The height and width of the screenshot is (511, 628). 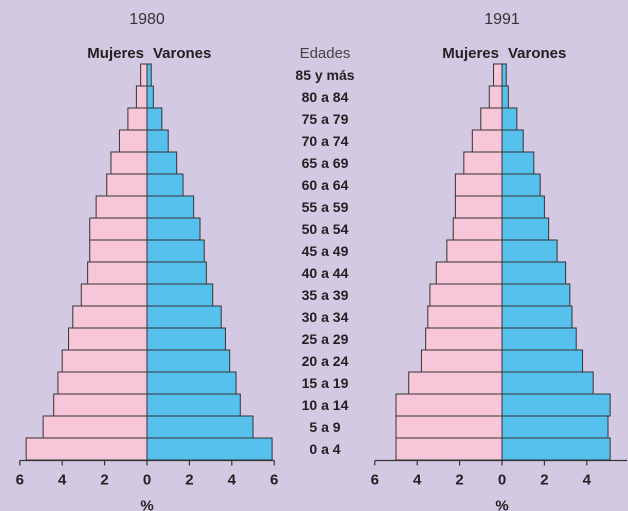 I want to click on age-group-label: 15 a 19, so click(x=325, y=383).